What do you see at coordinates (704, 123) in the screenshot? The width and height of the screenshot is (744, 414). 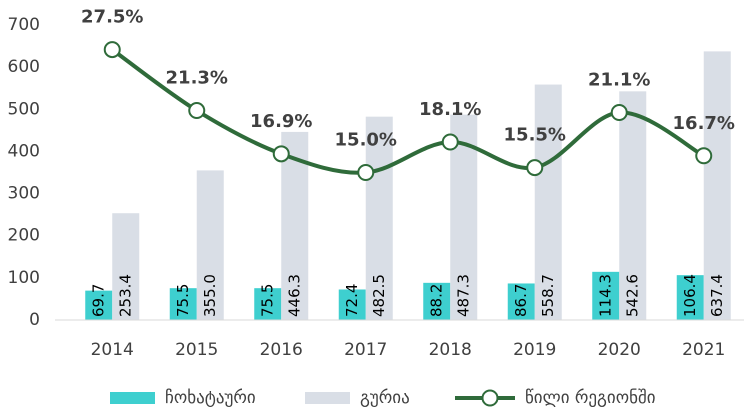 I see `line-value-label: 16.7%` at bounding box center [704, 123].